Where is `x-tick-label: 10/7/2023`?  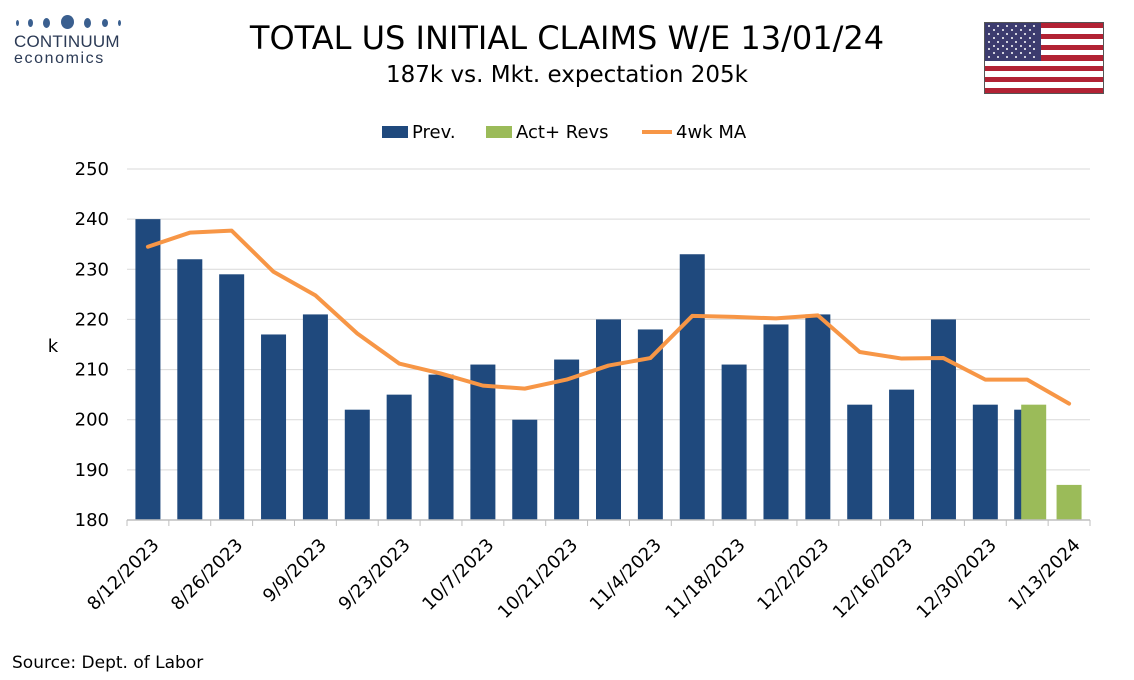 x-tick-label: 10/7/2023 is located at coordinates (458, 575).